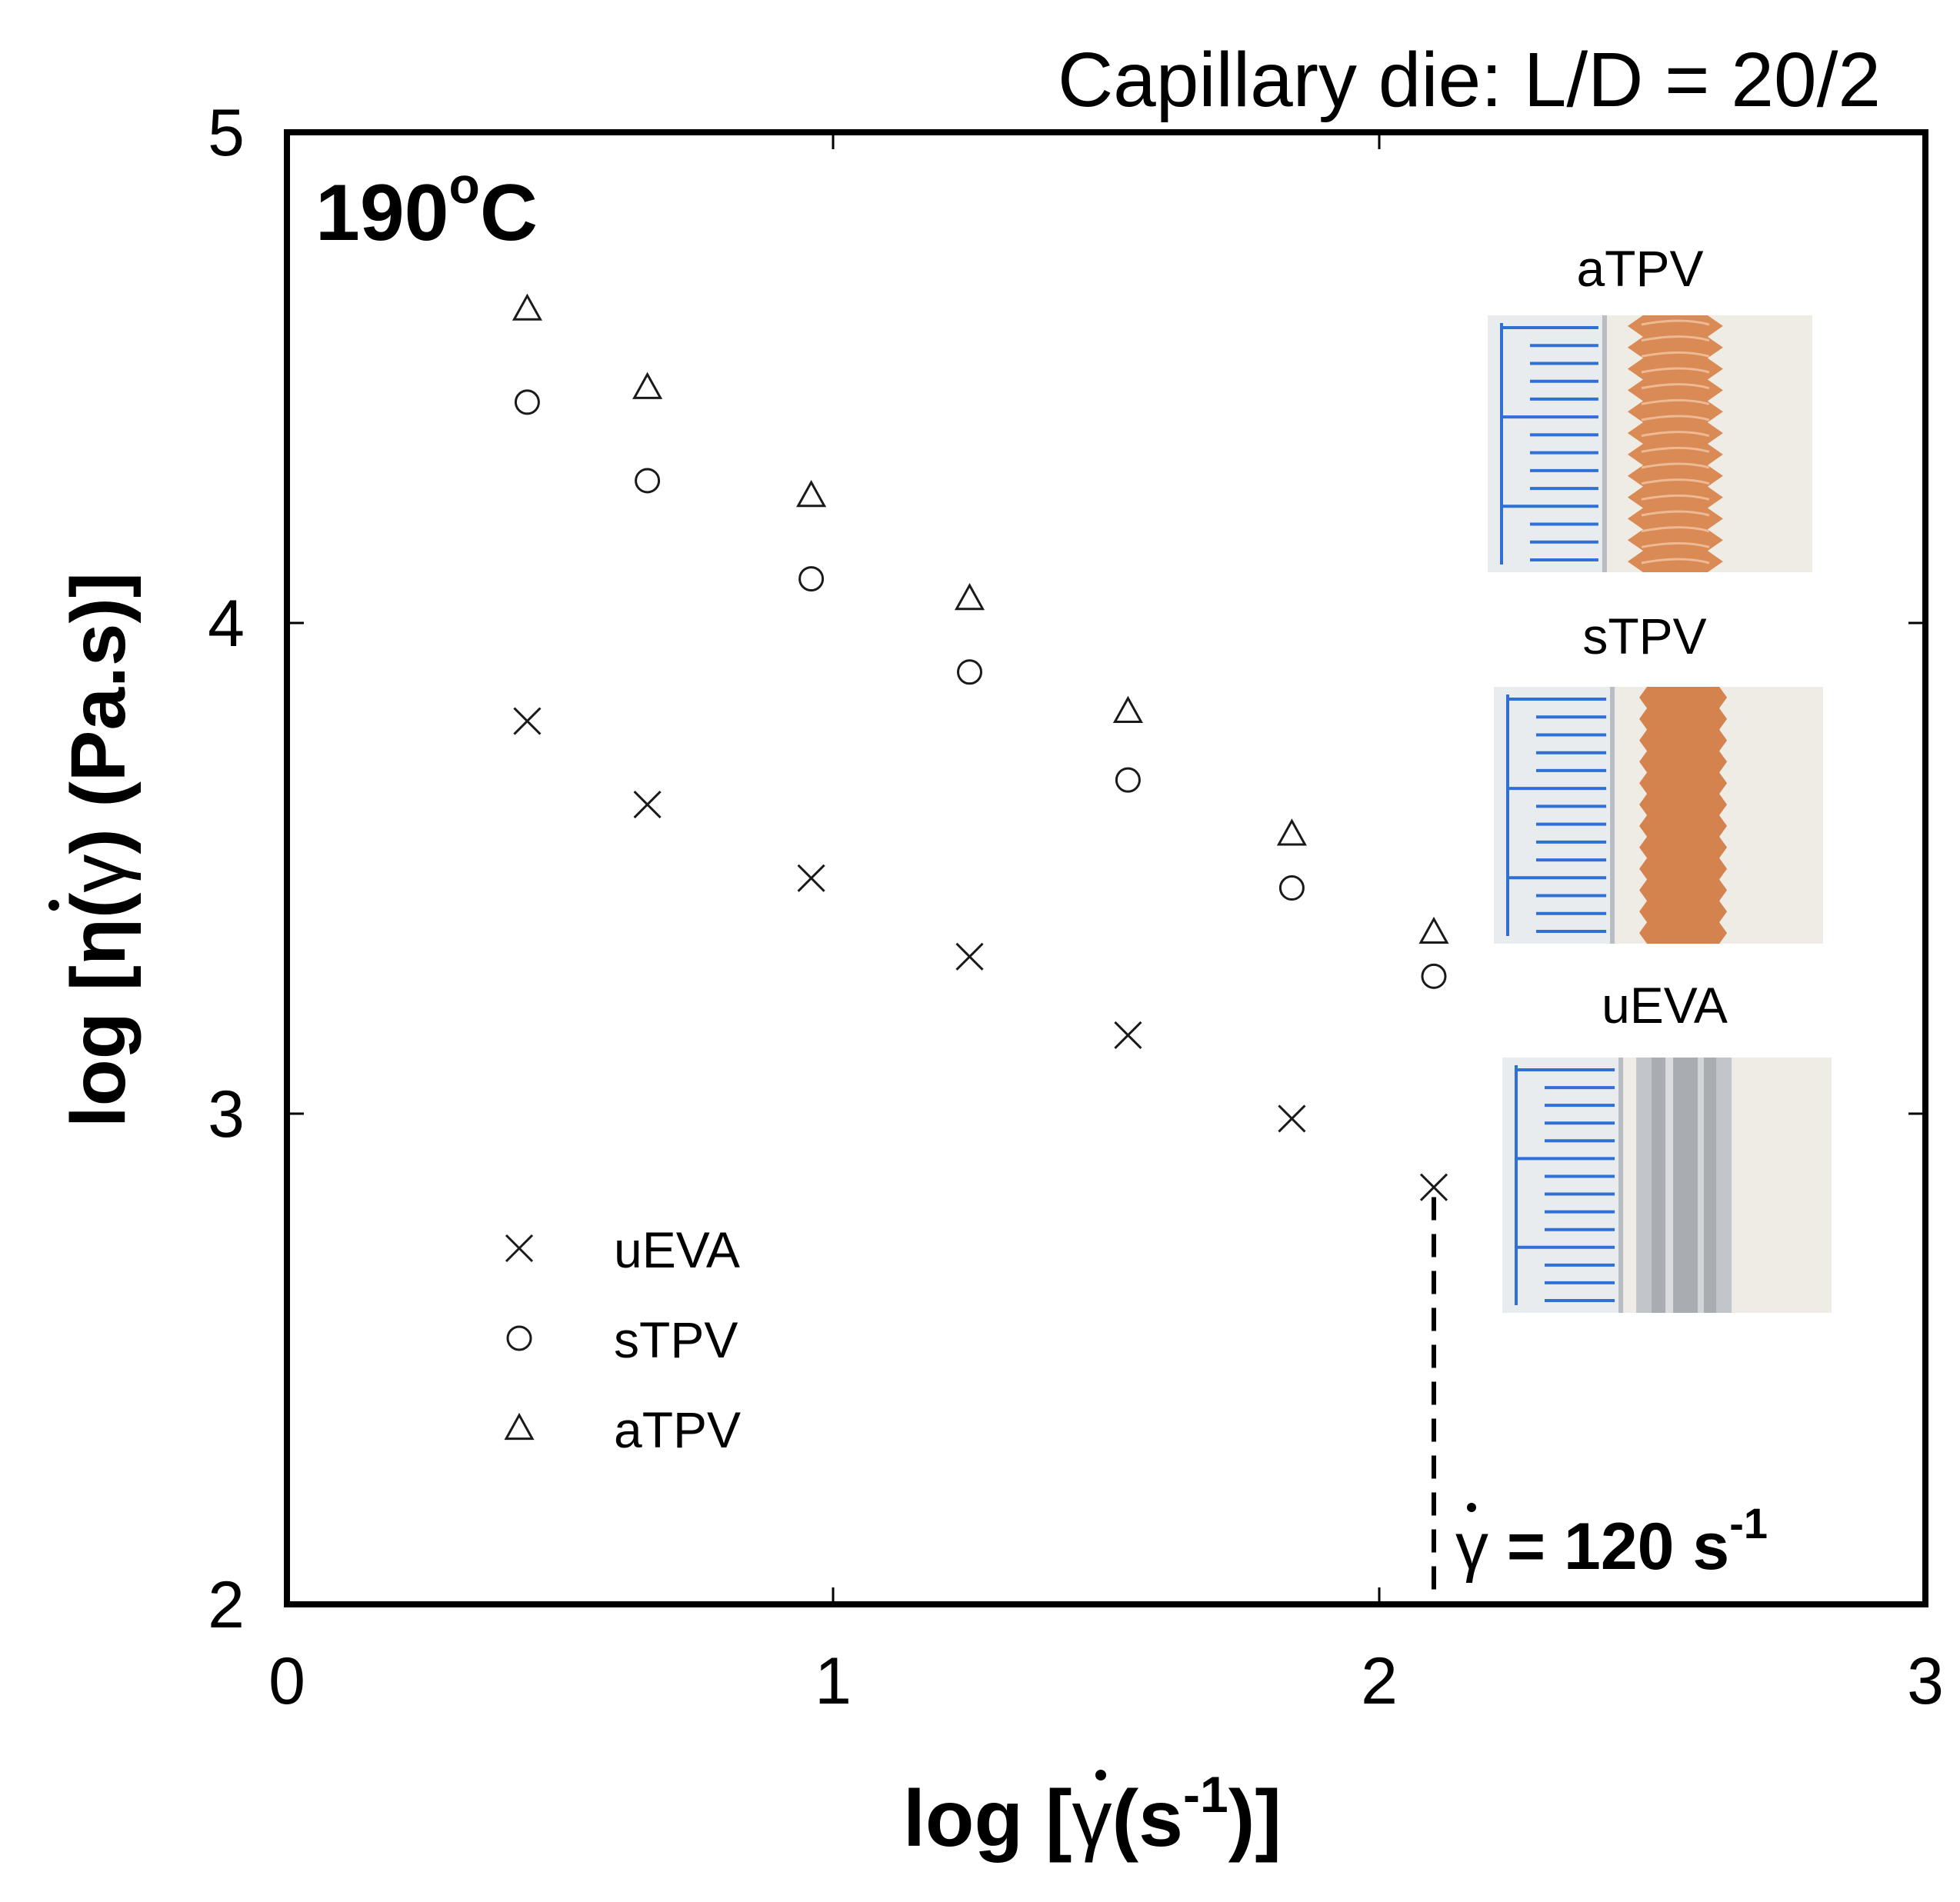  What do you see at coordinates (509, 213) in the screenshot?
I see `temperature-unit: C` at bounding box center [509, 213].